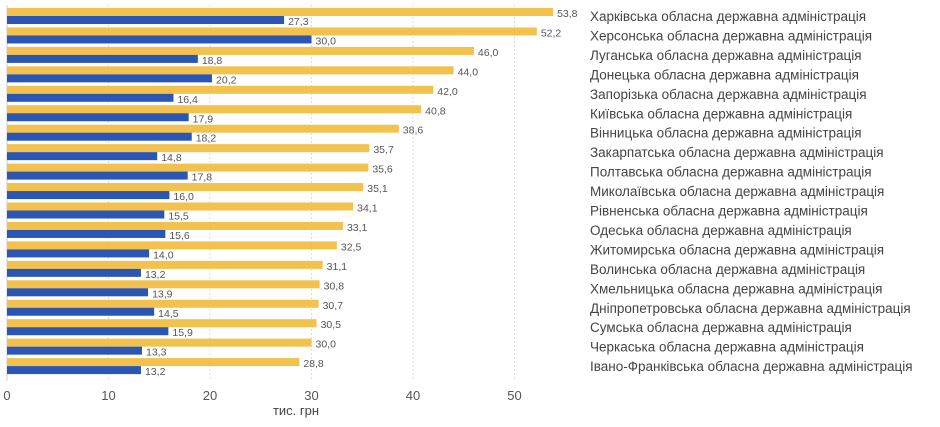  What do you see at coordinates (724, 74) in the screenshot?
I see `category-label: Донецька обласна державна адміністрація` at bounding box center [724, 74].